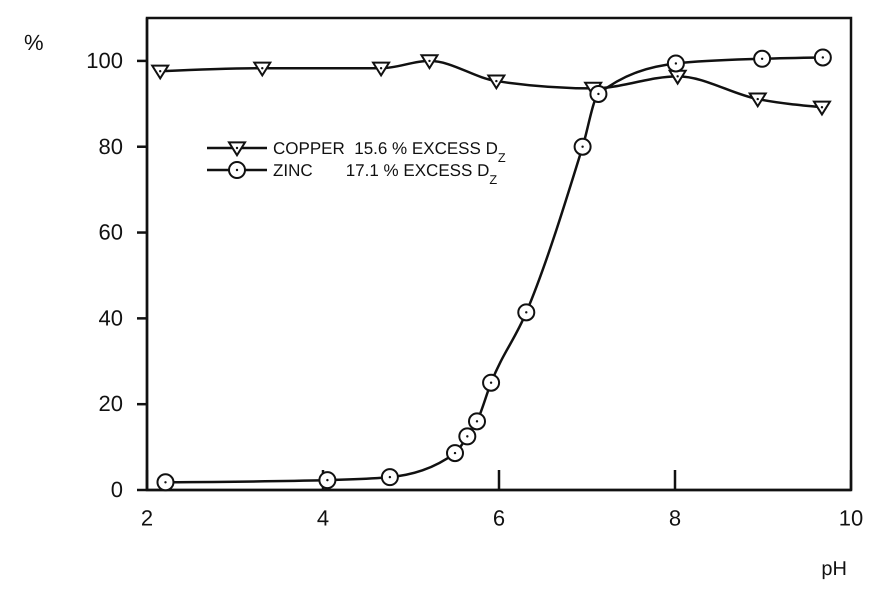  Describe the element at coordinates (499, 518) in the screenshot. I see `x-tick-label: 6` at that location.